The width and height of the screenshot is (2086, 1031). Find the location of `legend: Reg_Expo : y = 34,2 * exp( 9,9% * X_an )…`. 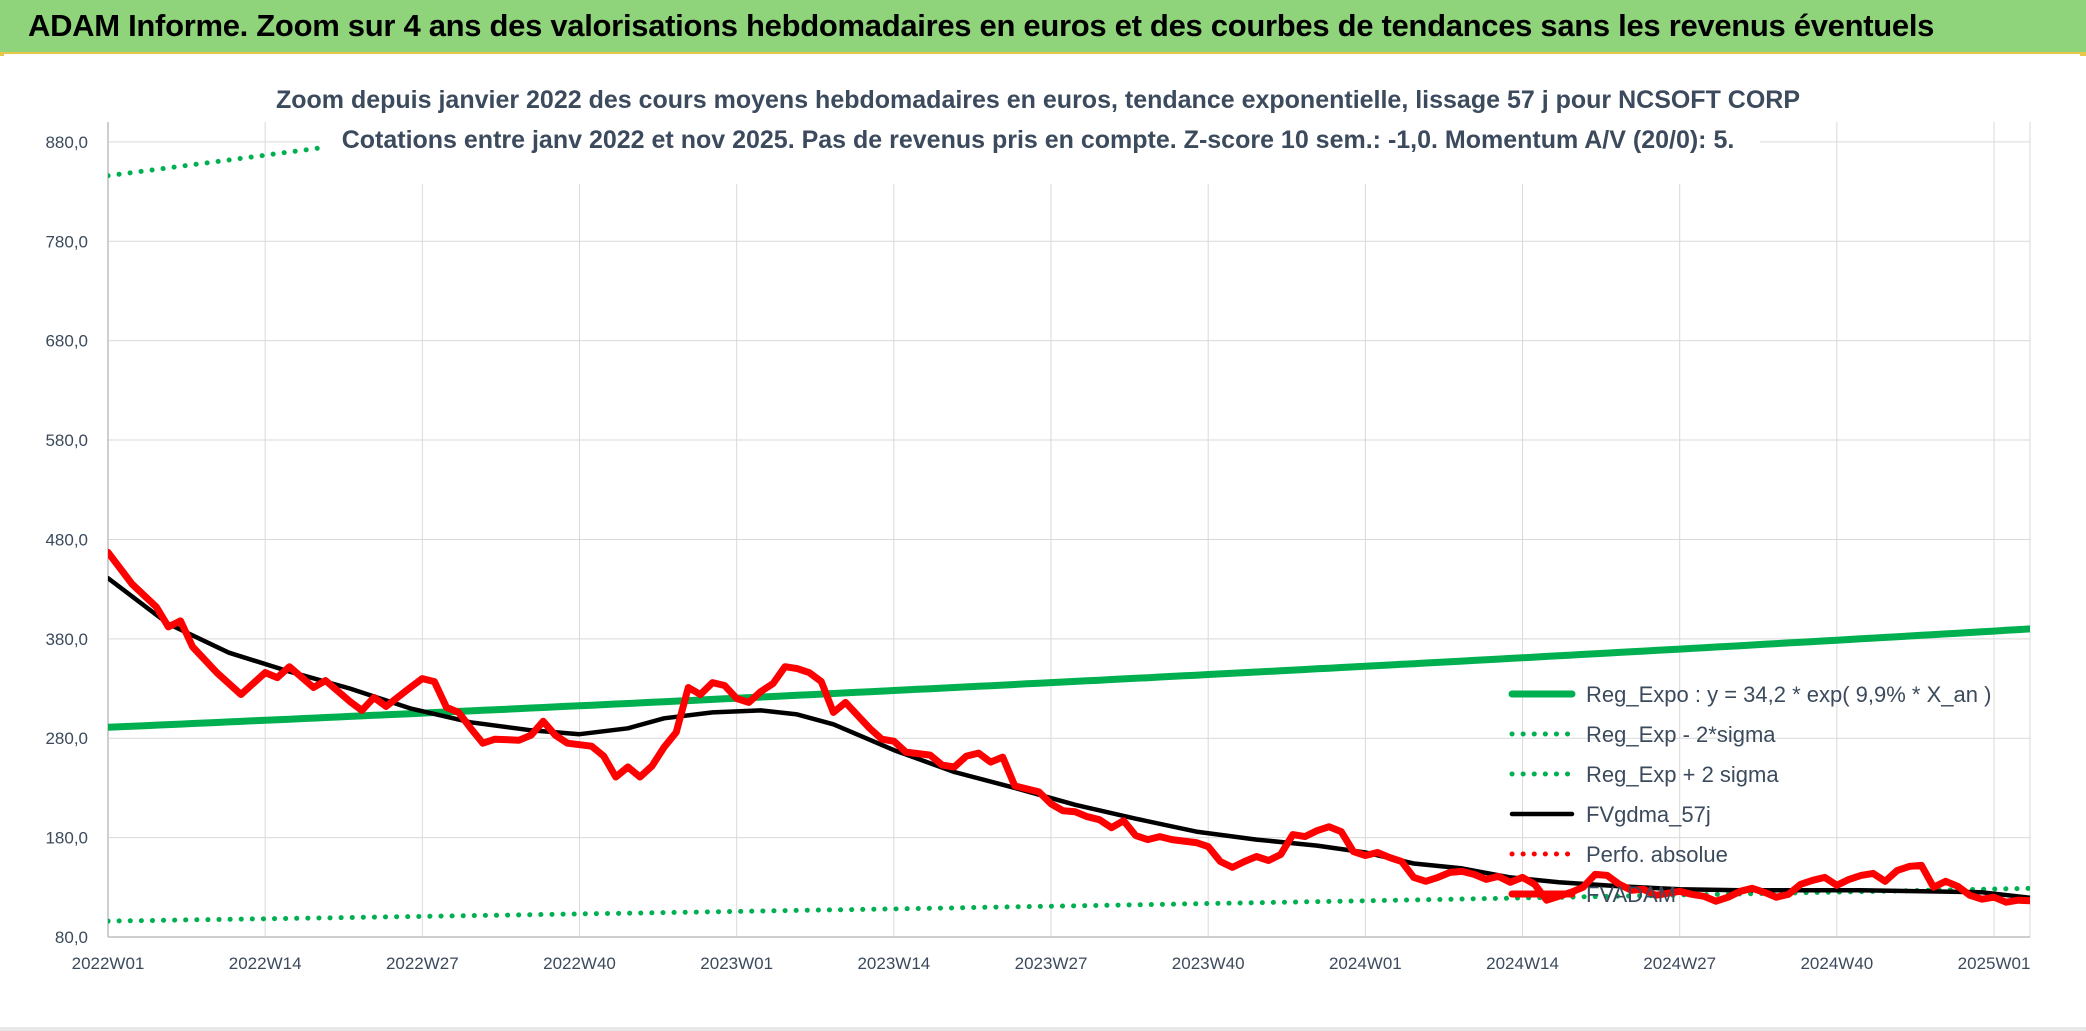

legend: Reg_Expo : y = 34,2 * exp( 9,9% * X_an )… is located at coordinates (1749, 794).